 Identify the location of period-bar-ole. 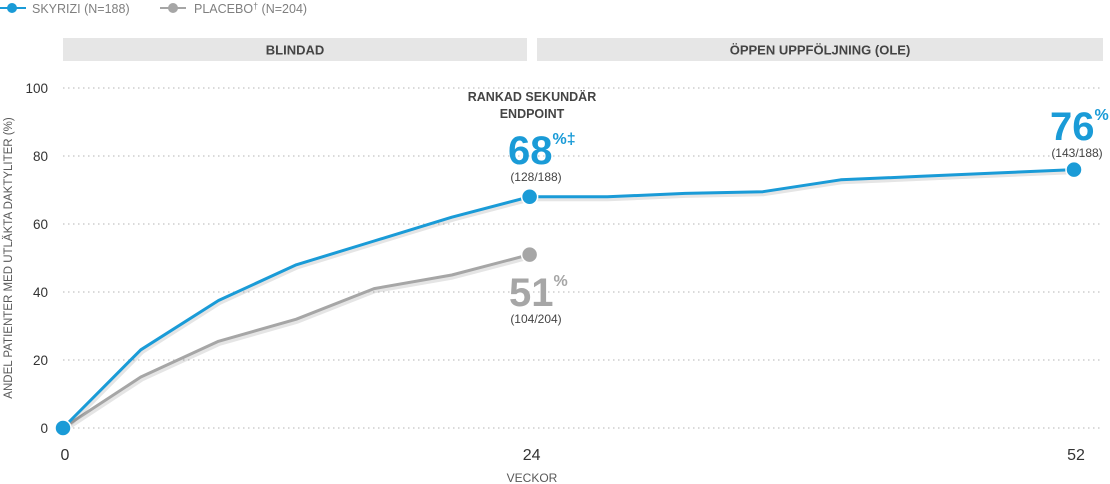
(820, 49).